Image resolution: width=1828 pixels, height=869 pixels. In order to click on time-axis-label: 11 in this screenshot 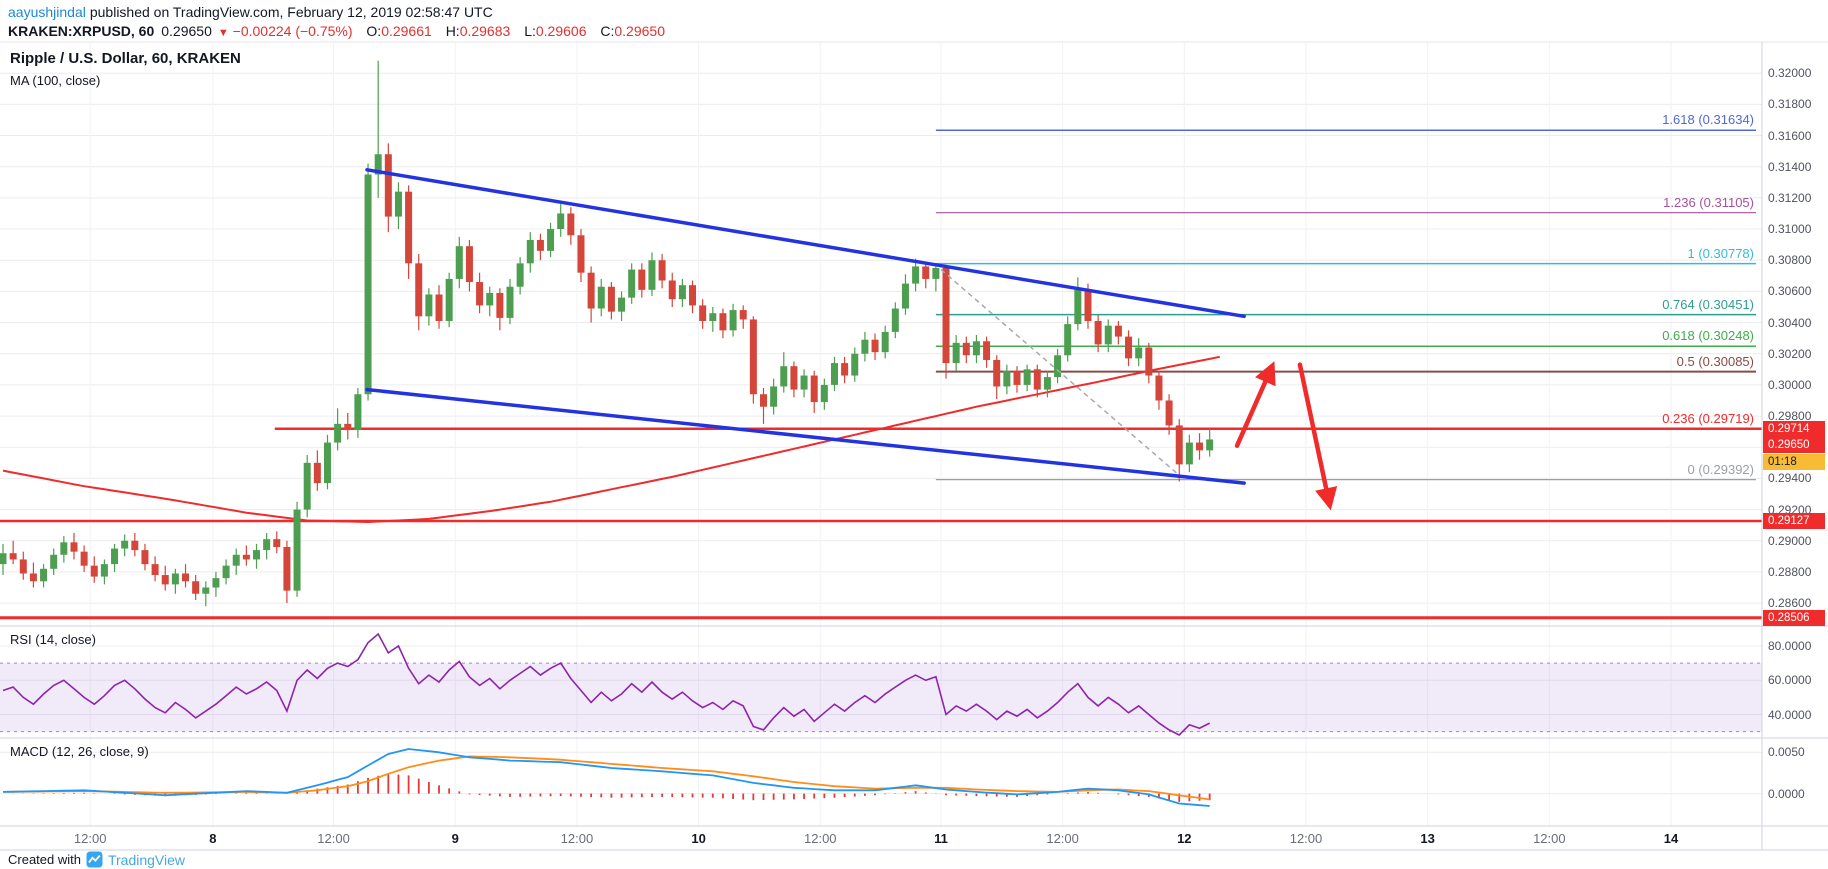, I will do `click(941, 838)`.